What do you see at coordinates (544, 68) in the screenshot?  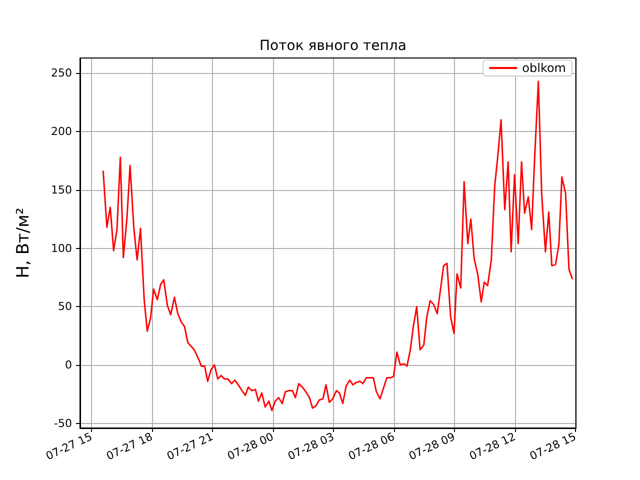 I see `legend-label: oblkom` at bounding box center [544, 68].